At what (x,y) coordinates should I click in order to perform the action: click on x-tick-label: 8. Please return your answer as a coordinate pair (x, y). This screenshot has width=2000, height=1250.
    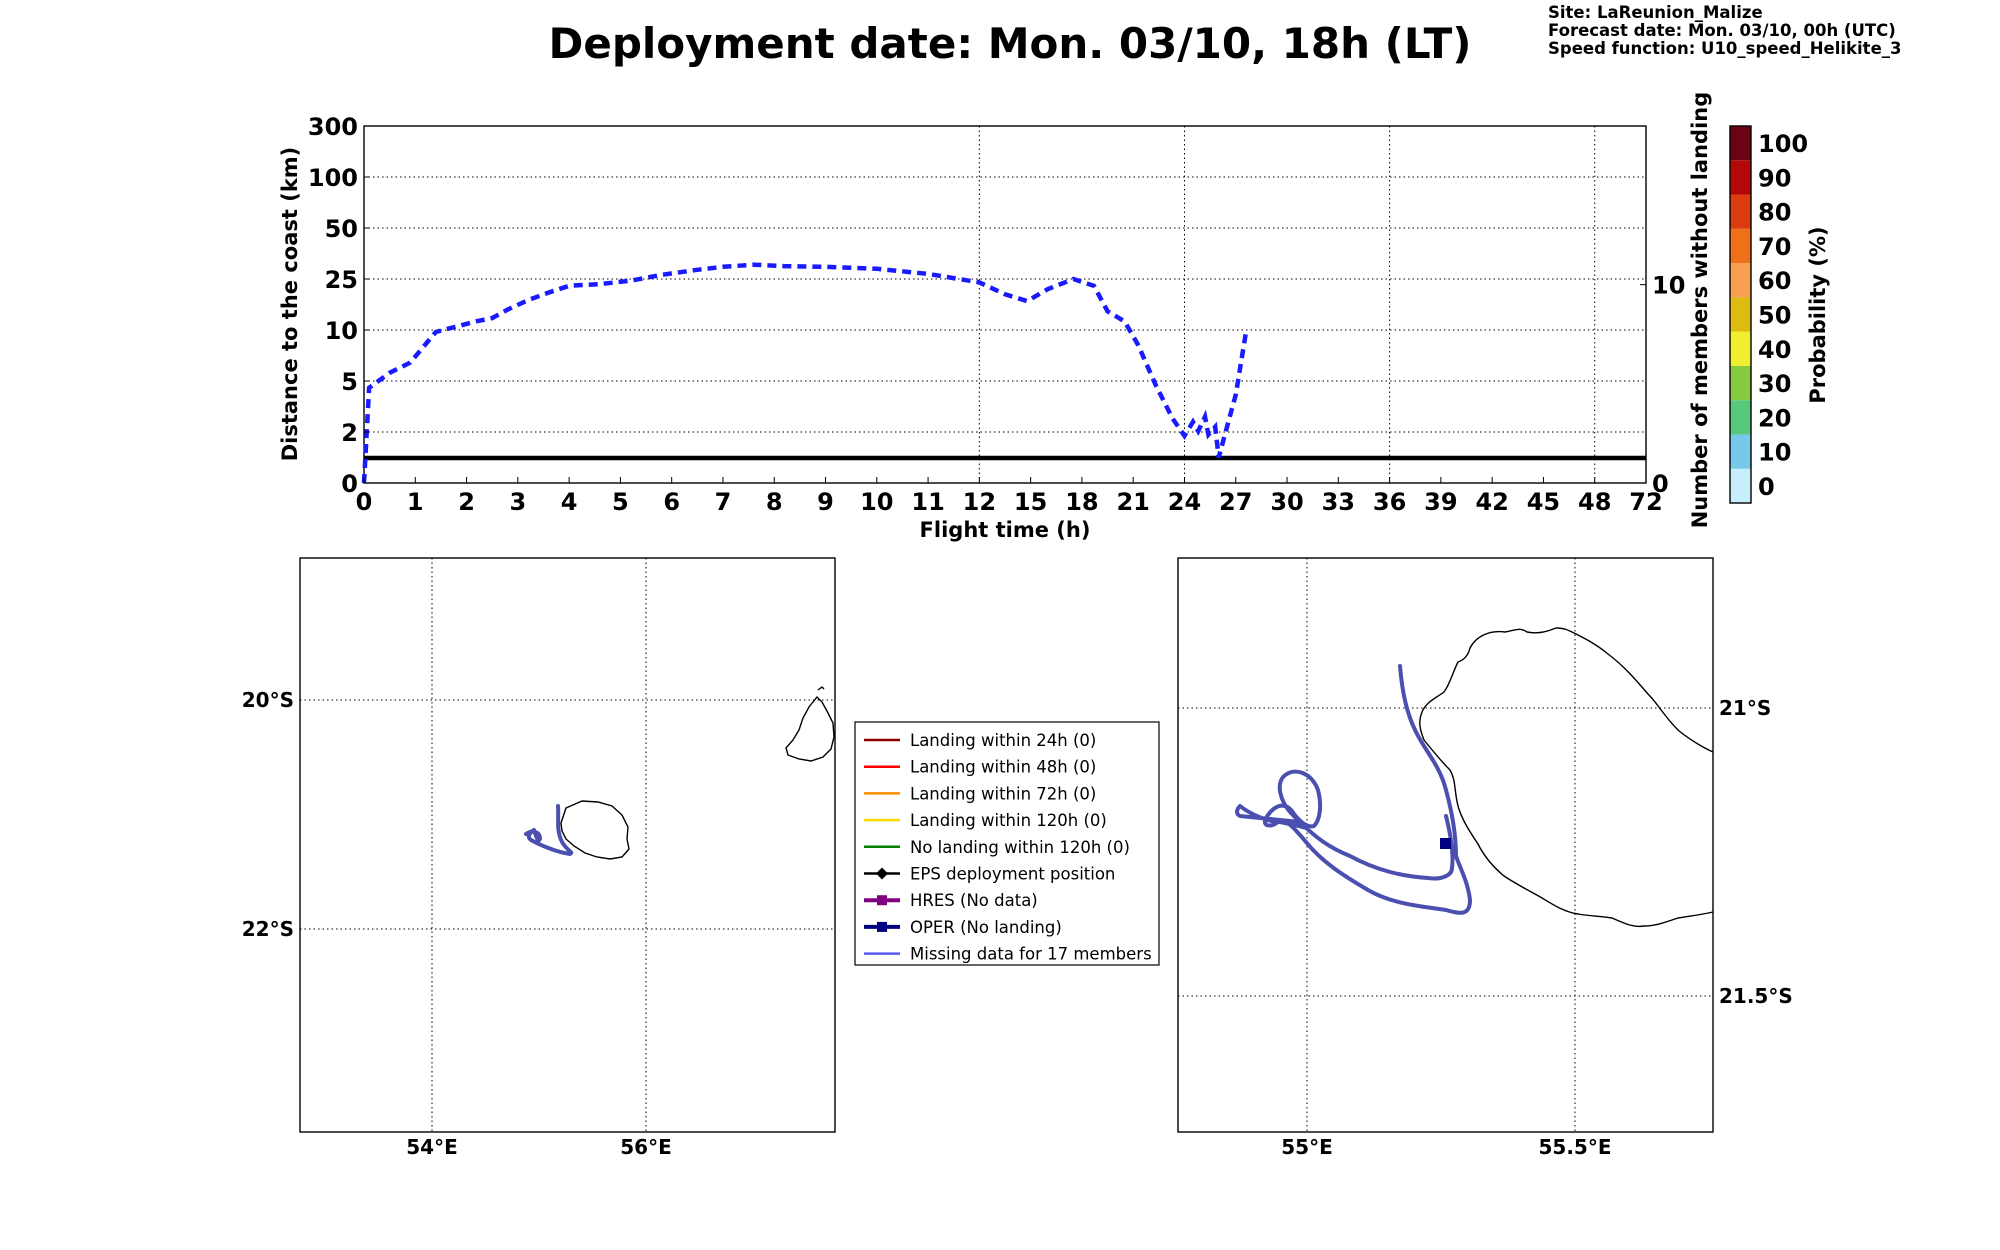
    Looking at the image, I should click on (774, 502).